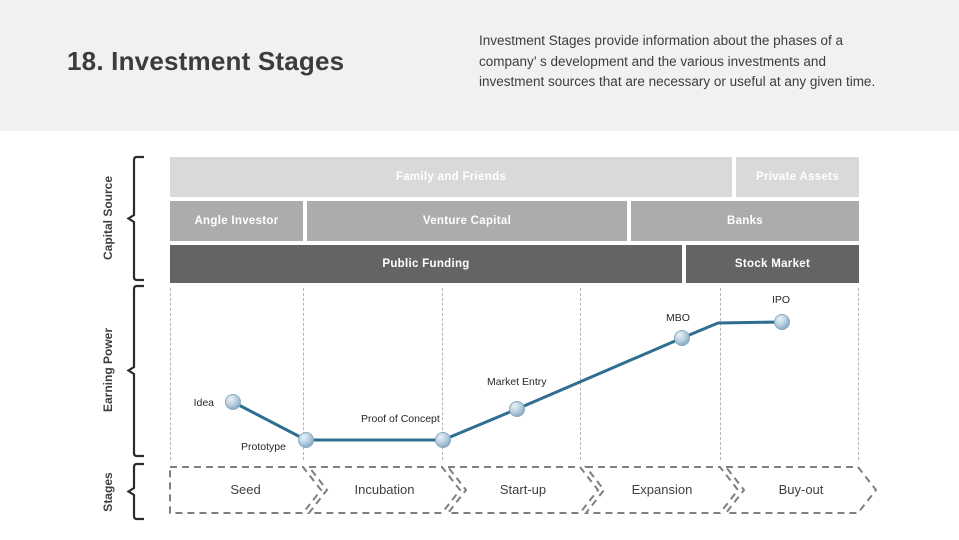 This screenshot has width=959, height=540. I want to click on stages-bracket, so click(135, 491).